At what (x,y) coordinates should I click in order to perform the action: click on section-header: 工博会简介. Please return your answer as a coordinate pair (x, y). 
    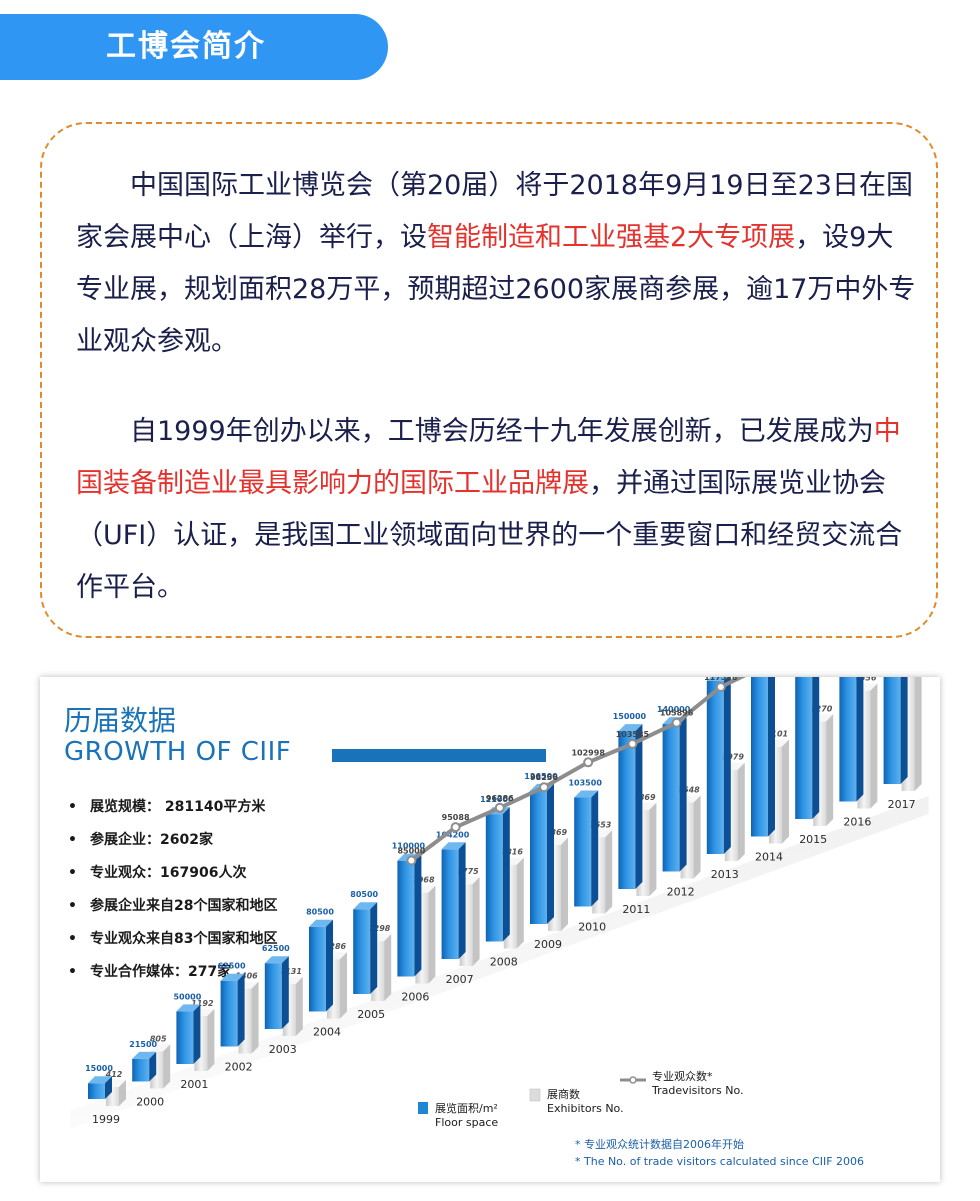
    Looking at the image, I should click on (194, 47).